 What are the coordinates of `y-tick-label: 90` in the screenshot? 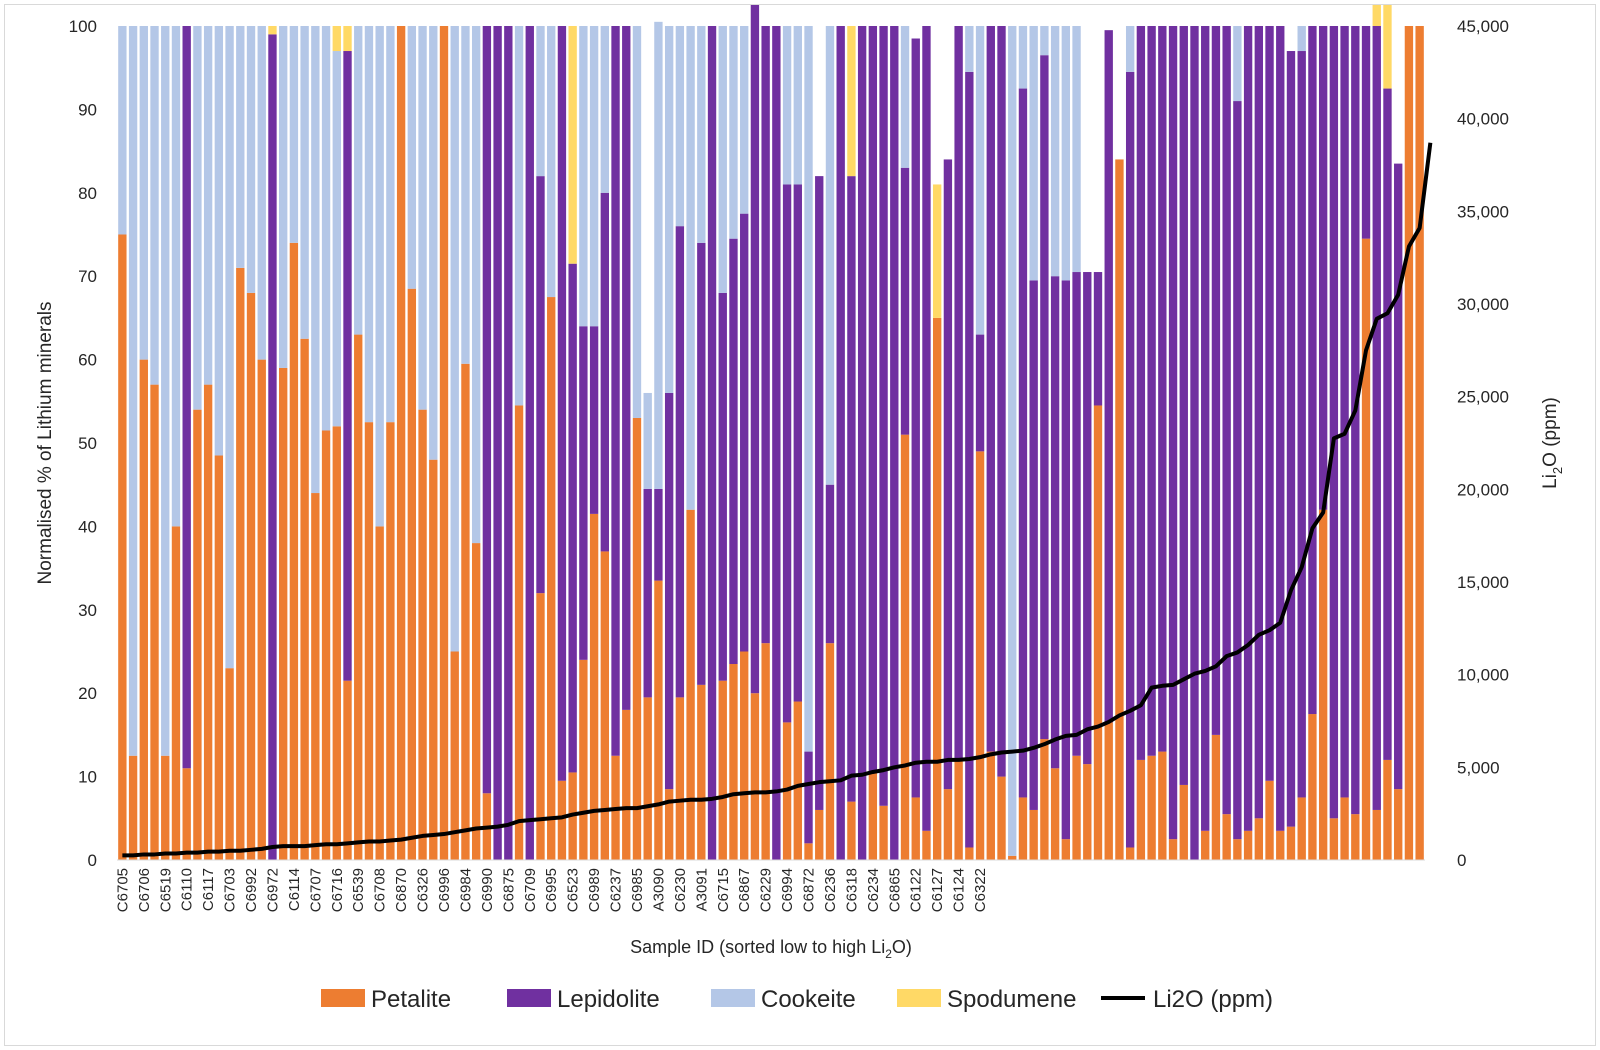 It's located at (87, 109).